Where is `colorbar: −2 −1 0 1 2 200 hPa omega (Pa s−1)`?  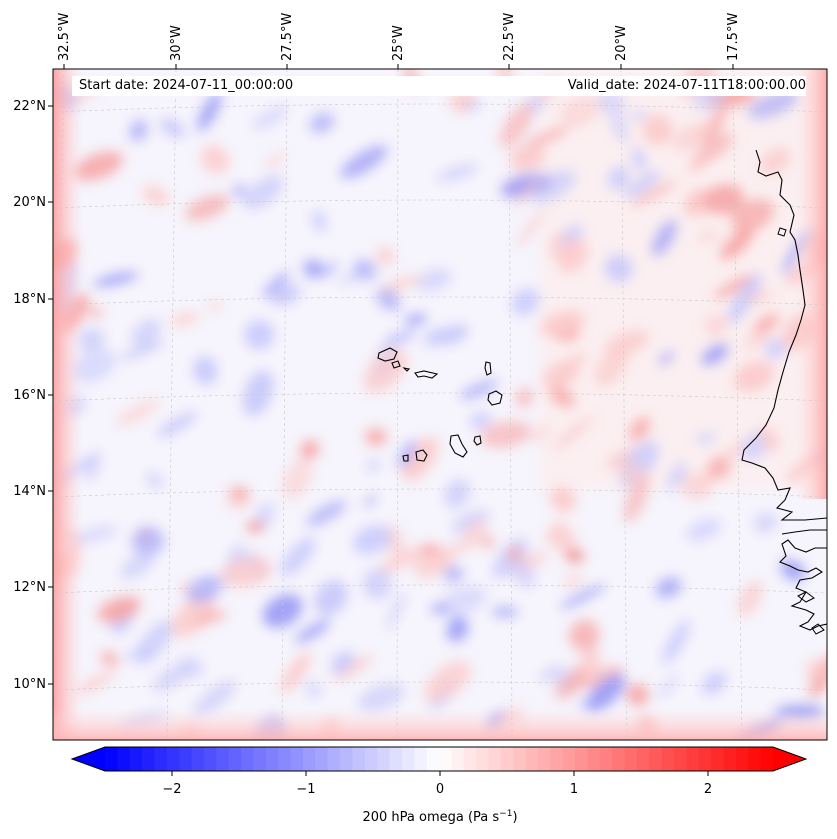 colorbar: −2 −1 0 1 2 200 hPa omega (Pa s−1) is located at coordinates (439, 785).